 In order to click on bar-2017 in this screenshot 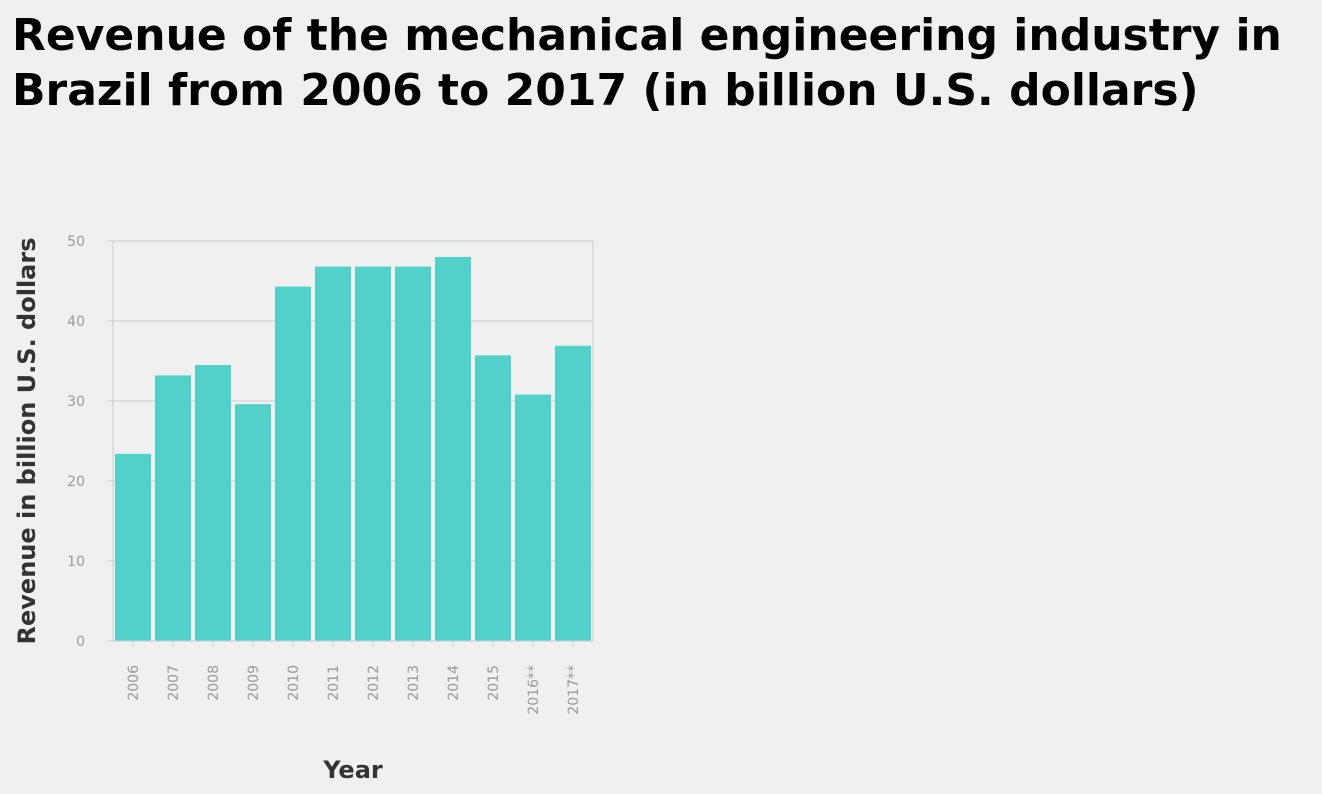, I will do `click(573, 493)`.